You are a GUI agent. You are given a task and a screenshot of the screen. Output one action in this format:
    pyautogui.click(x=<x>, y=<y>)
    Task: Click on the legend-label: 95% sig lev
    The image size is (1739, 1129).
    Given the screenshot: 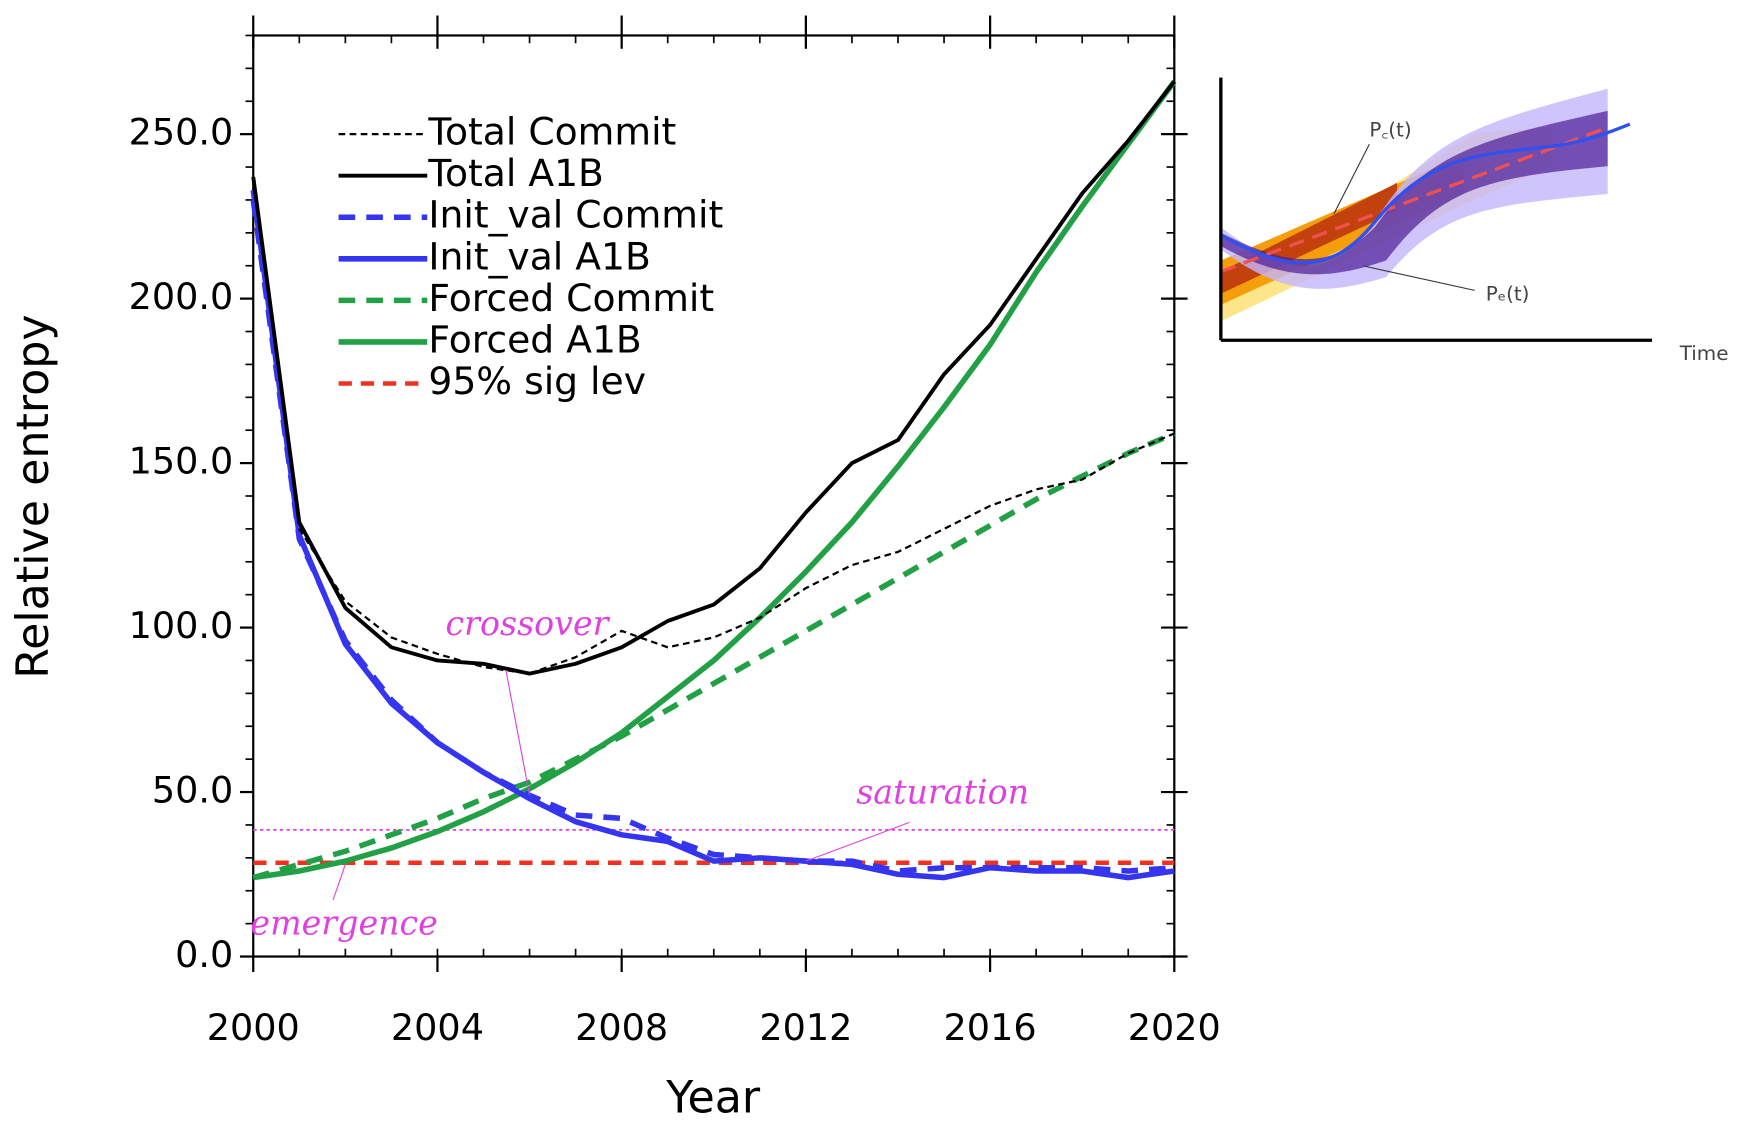 What is the action you would take?
    pyautogui.click(x=537, y=381)
    